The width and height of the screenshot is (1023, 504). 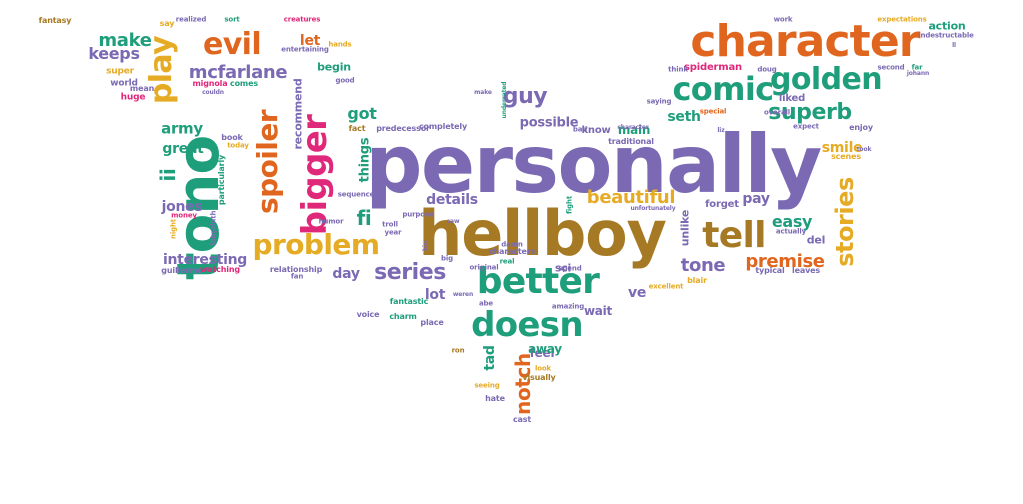 What do you see at coordinates (785, 261) in the screenshot?
I see `word-premise: premise` at bounding box center [785, 261].